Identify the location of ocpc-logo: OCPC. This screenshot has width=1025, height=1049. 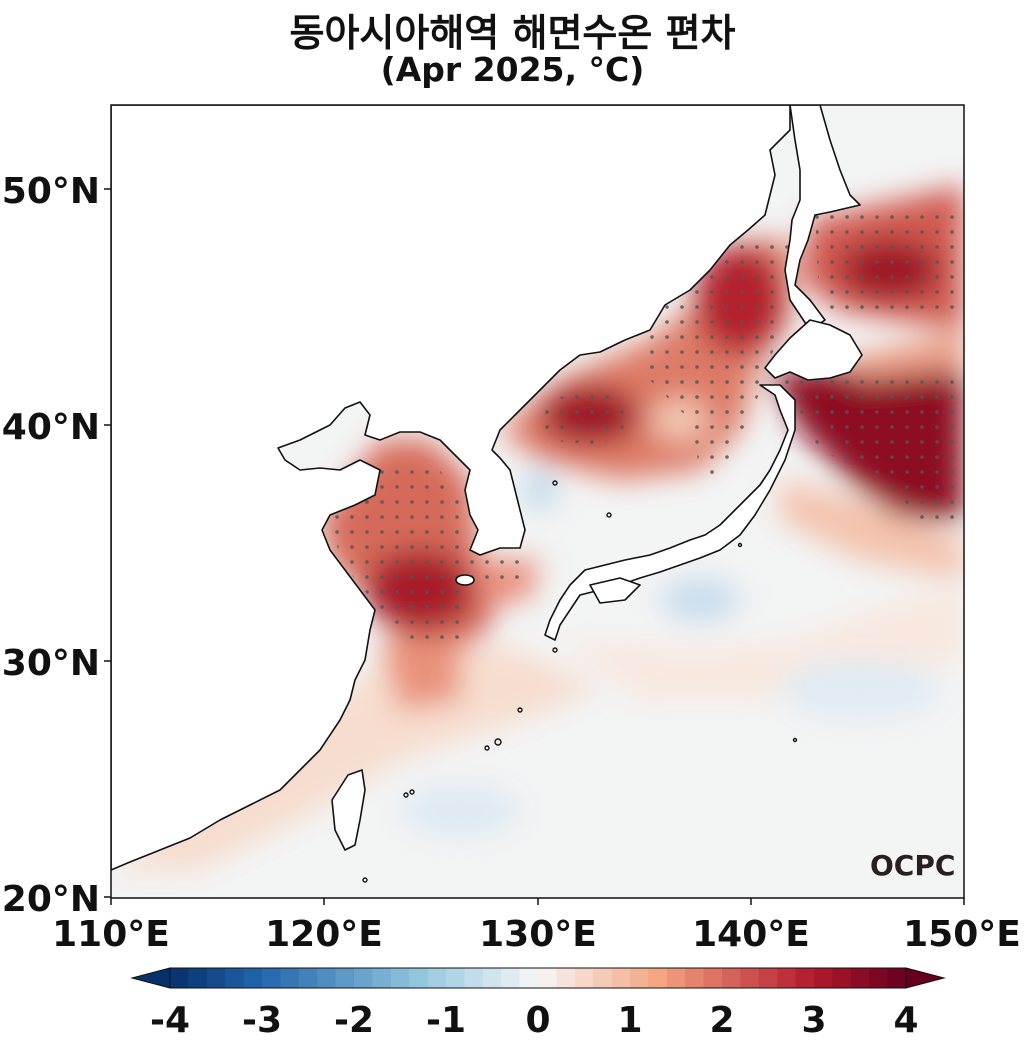
(912, 865).